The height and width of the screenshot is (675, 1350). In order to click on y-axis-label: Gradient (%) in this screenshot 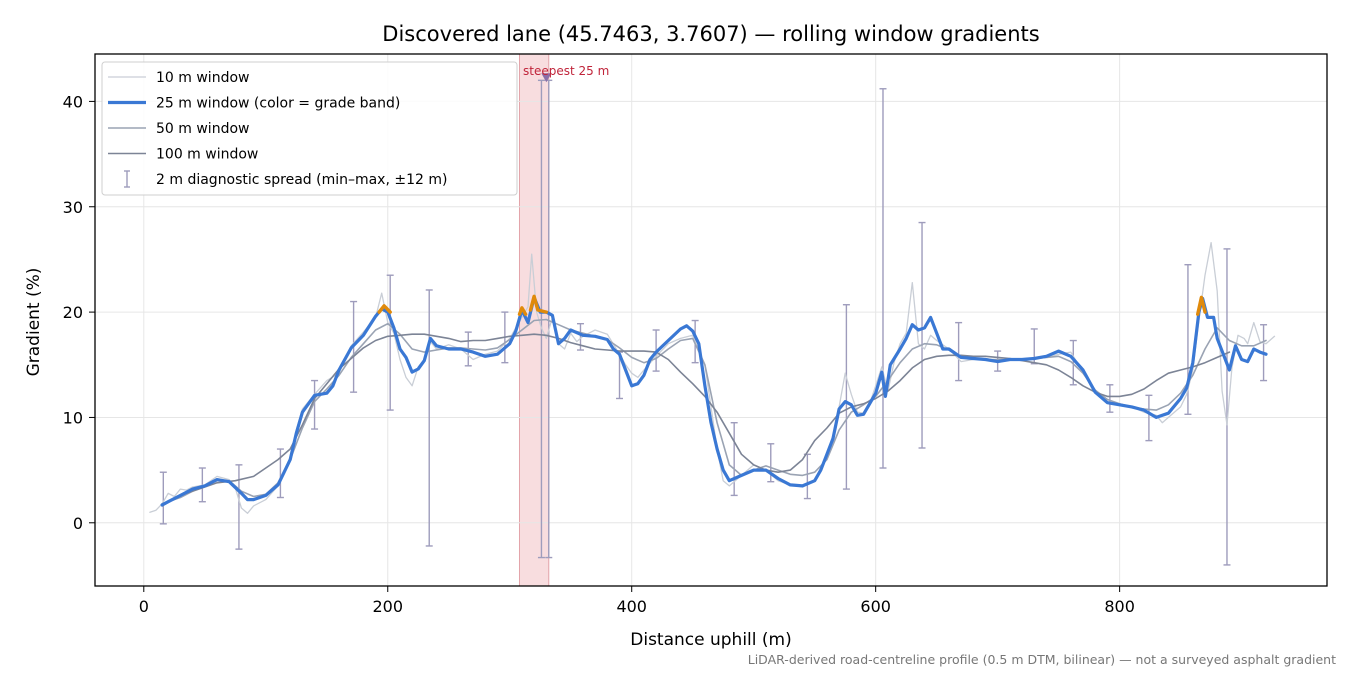, I will do `click(34, 322)`.